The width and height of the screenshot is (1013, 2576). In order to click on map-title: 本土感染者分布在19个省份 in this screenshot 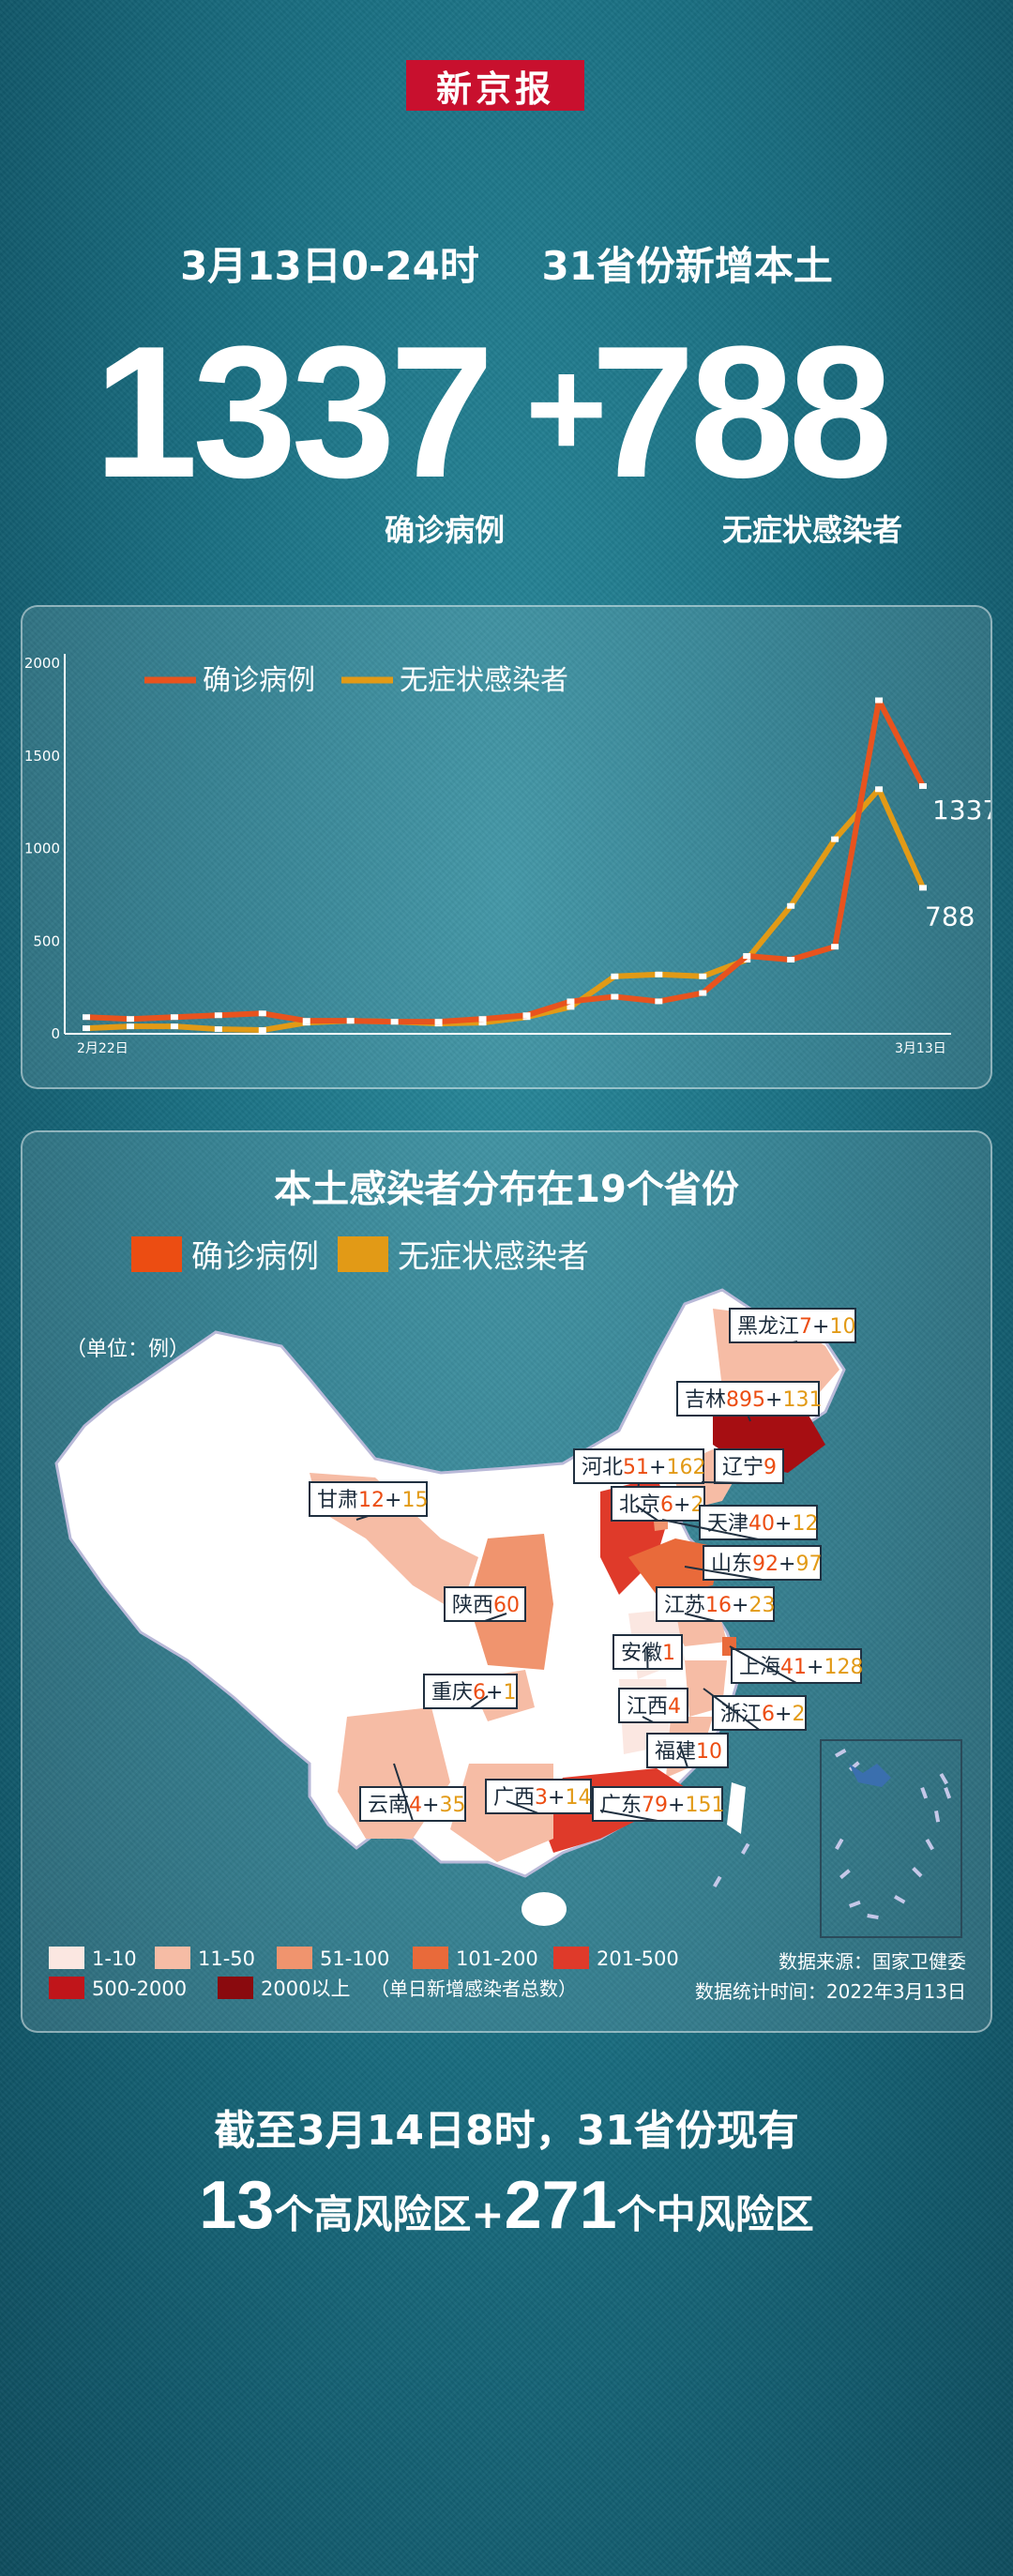, I will do `click(506, 1189)`.